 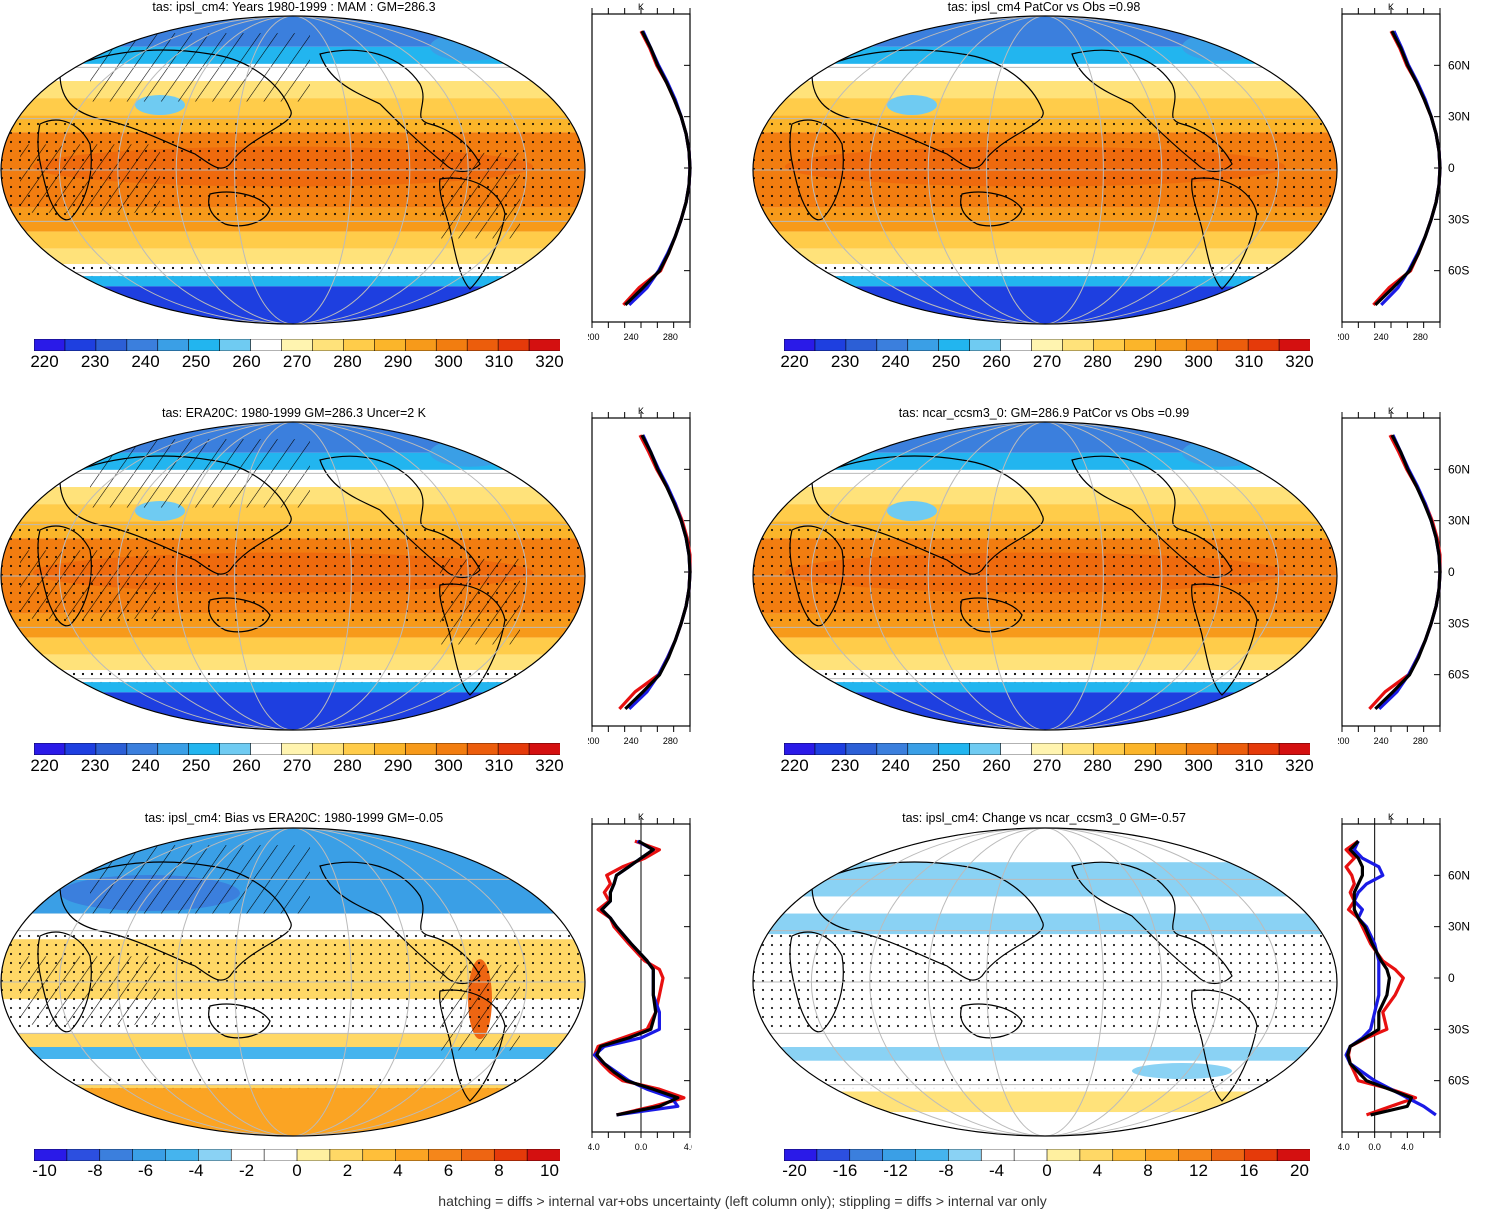 What do you see at coordinates (1046, 1172) in the screenshot?
I see `colorbar-6-labels: -20 -16 -12 -8 -4 0 4 8 12 16 20` at bounding box center [1046, 1172].